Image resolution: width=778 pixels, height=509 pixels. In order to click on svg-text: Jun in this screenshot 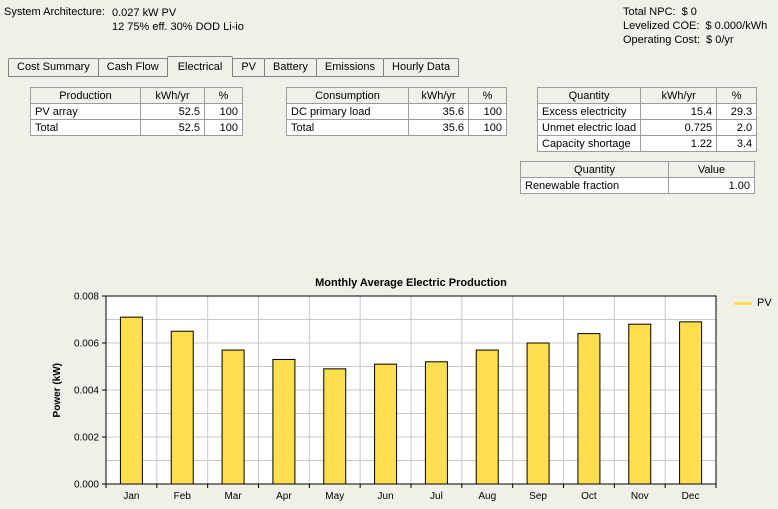, I will do `click(386, 496)`.